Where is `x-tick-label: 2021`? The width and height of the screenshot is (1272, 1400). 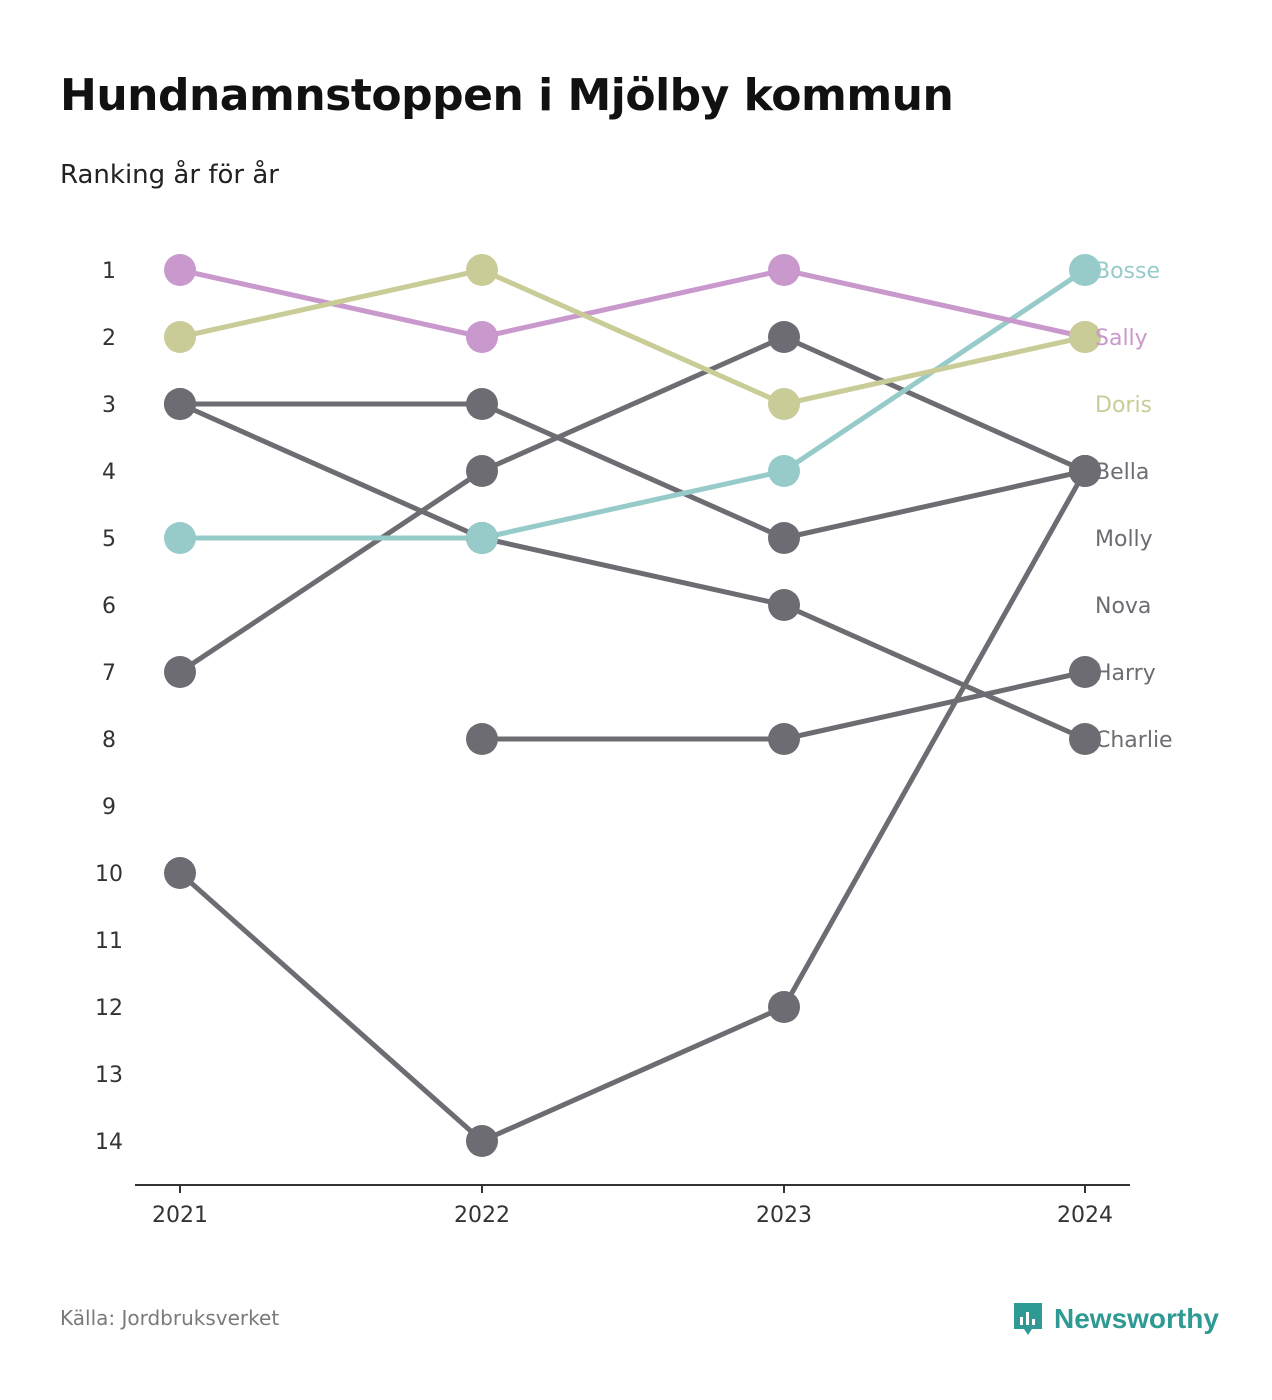 x-tick-label: 2021 is located at coordinates (180, 1215).